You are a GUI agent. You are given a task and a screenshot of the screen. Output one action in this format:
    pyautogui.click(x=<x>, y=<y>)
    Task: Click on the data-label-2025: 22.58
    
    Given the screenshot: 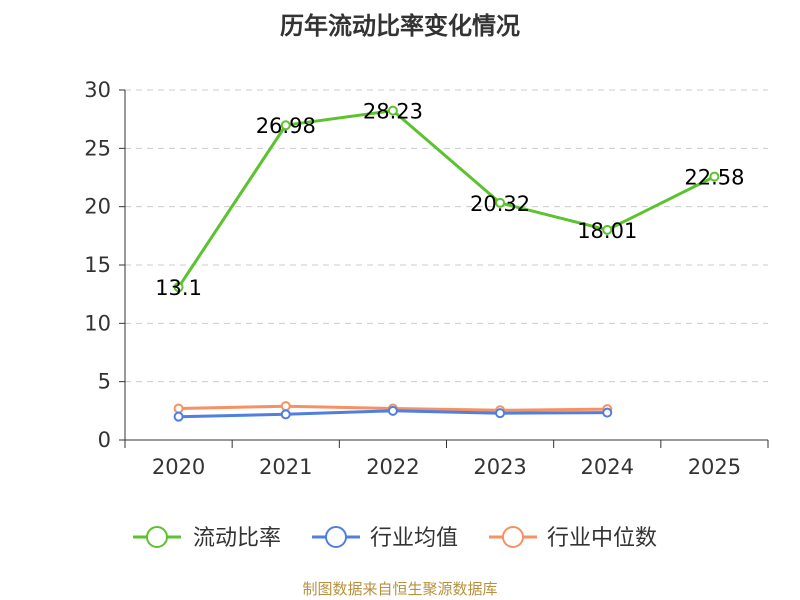 What is the action you would take?
    pyautogui.click(x=714, y=178)
    